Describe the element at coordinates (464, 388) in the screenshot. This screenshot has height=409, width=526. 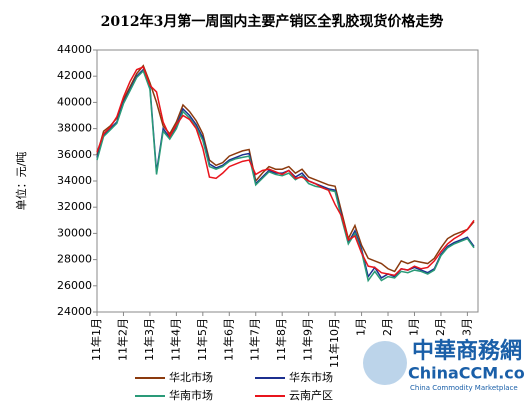
I see `watermark-tagline: China Commodity Marketplace` at that location.